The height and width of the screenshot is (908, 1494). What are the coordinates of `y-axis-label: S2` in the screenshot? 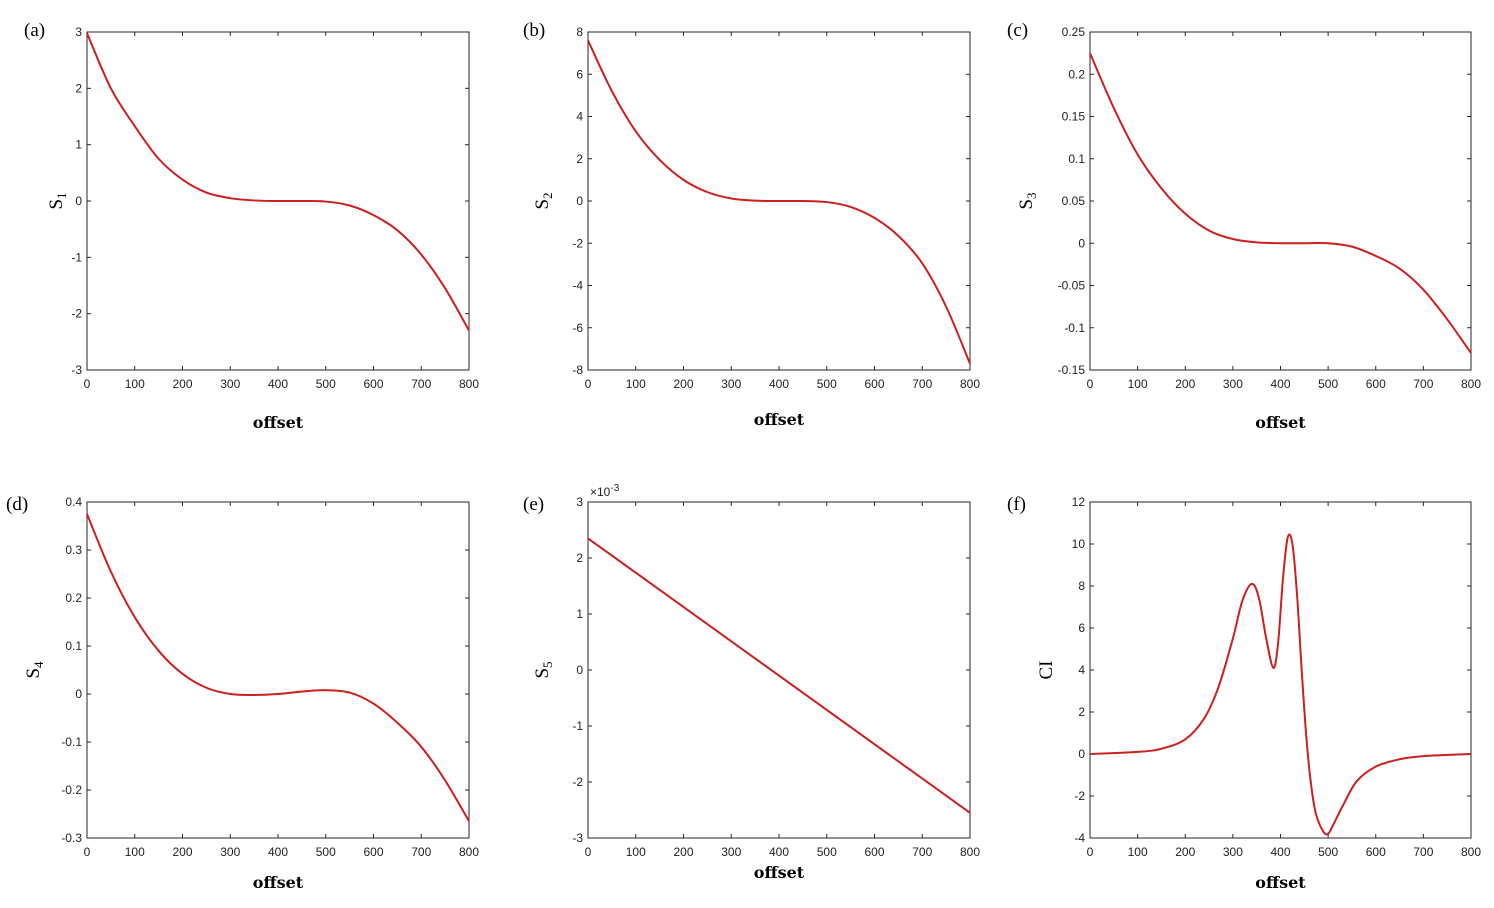 It's located at (543, 200).